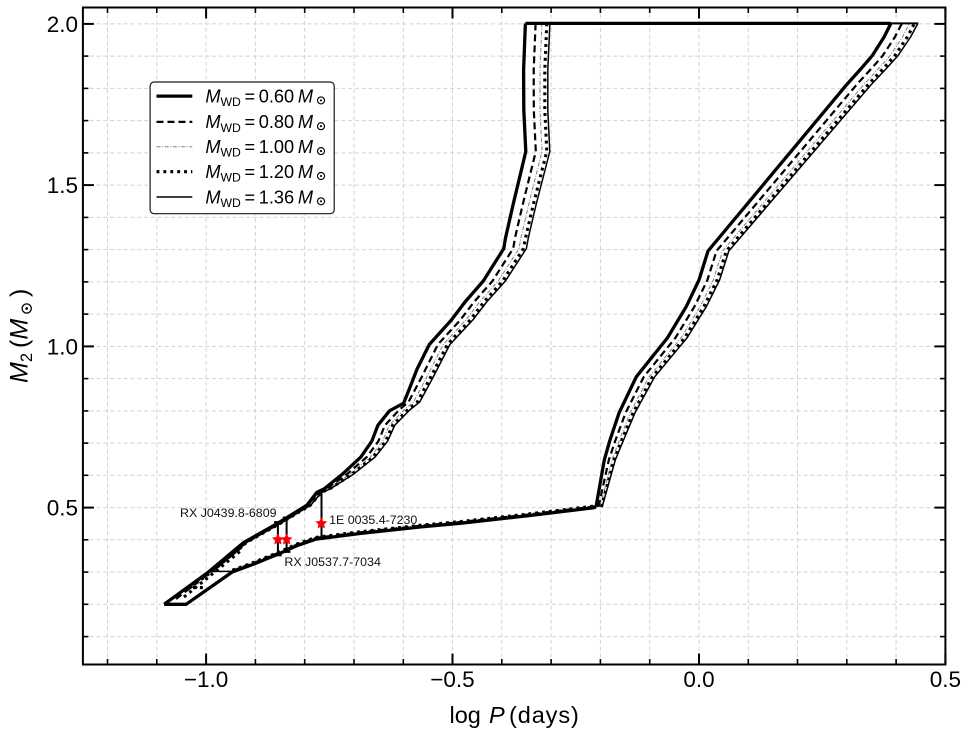 This screenshot has height=735, width=971. Describe the element at coordinates (62, 24) in the screenshot. I see `svg-text: 2.0` at that location.